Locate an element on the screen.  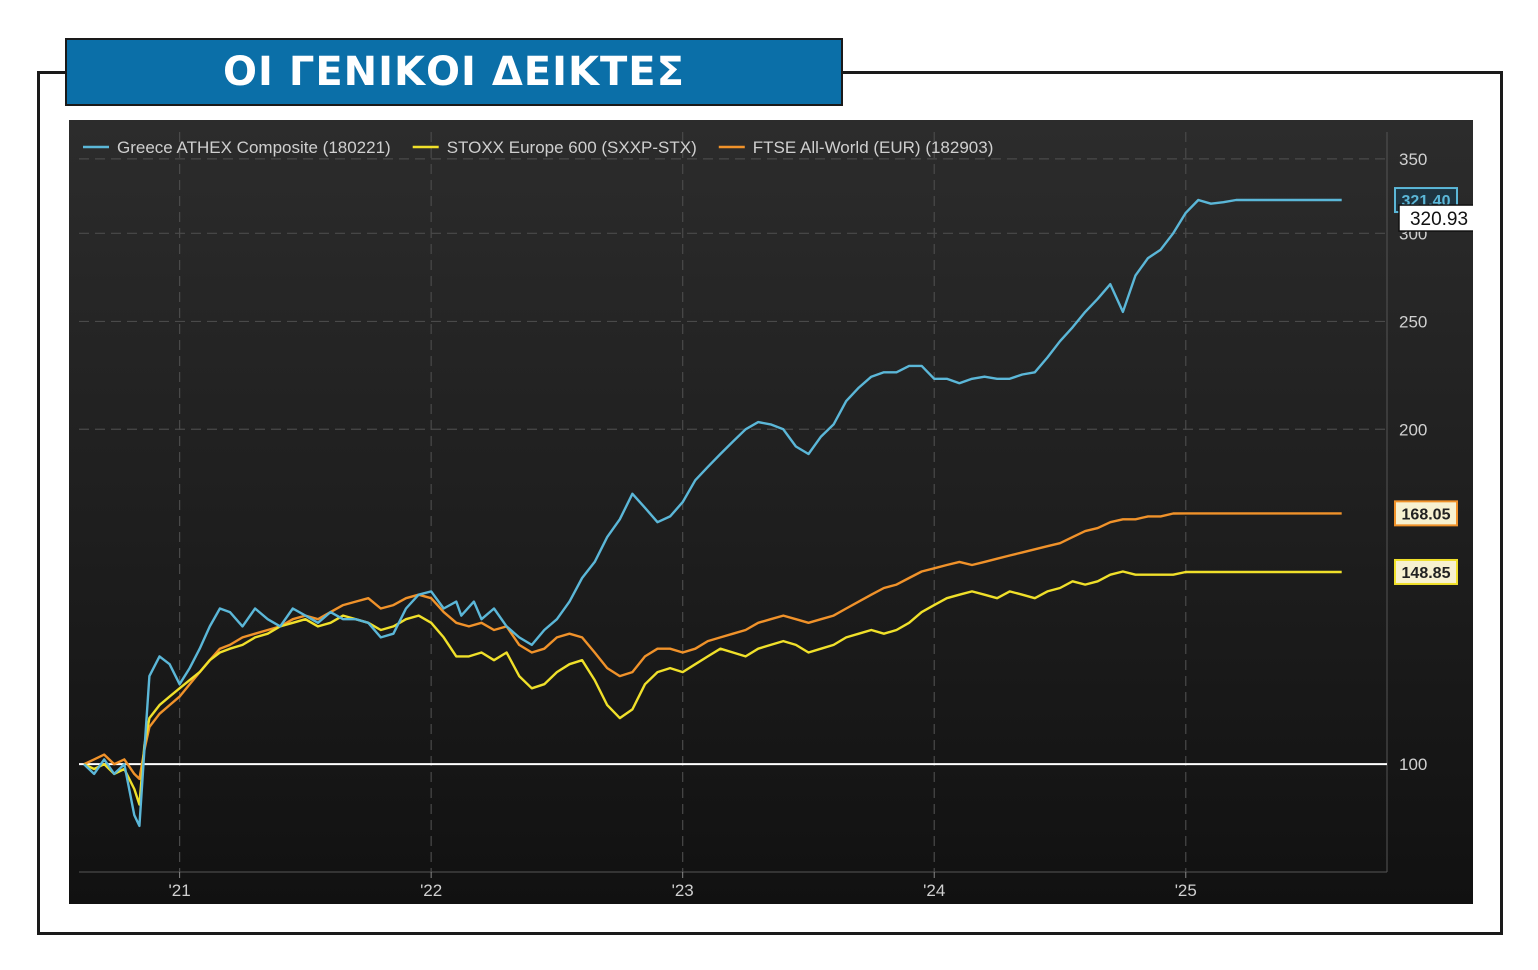
legend-item-2: FTSE All-World (EUR) (182903) is located at coordinates (856, 147).